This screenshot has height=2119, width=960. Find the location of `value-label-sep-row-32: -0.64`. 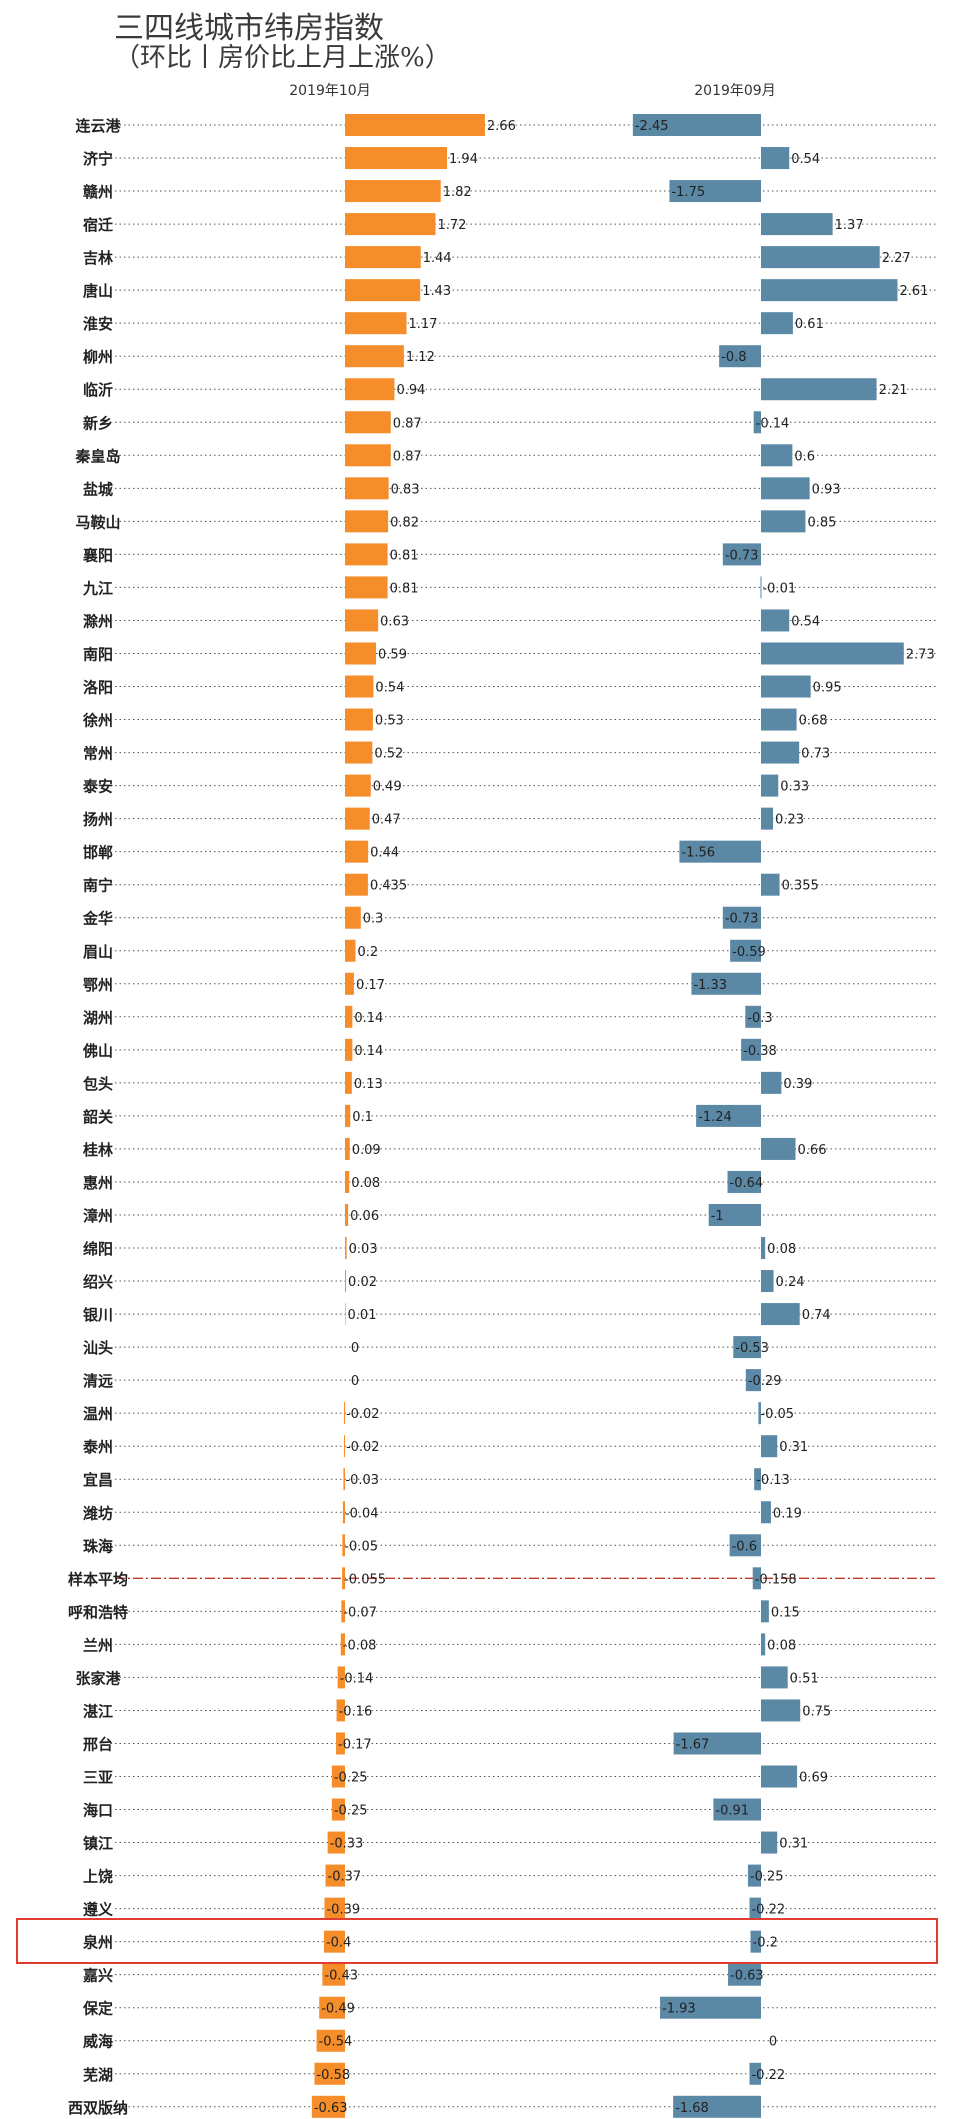

value-label-sep-row-32: -0.64 is located at coordinates (747, 1183).